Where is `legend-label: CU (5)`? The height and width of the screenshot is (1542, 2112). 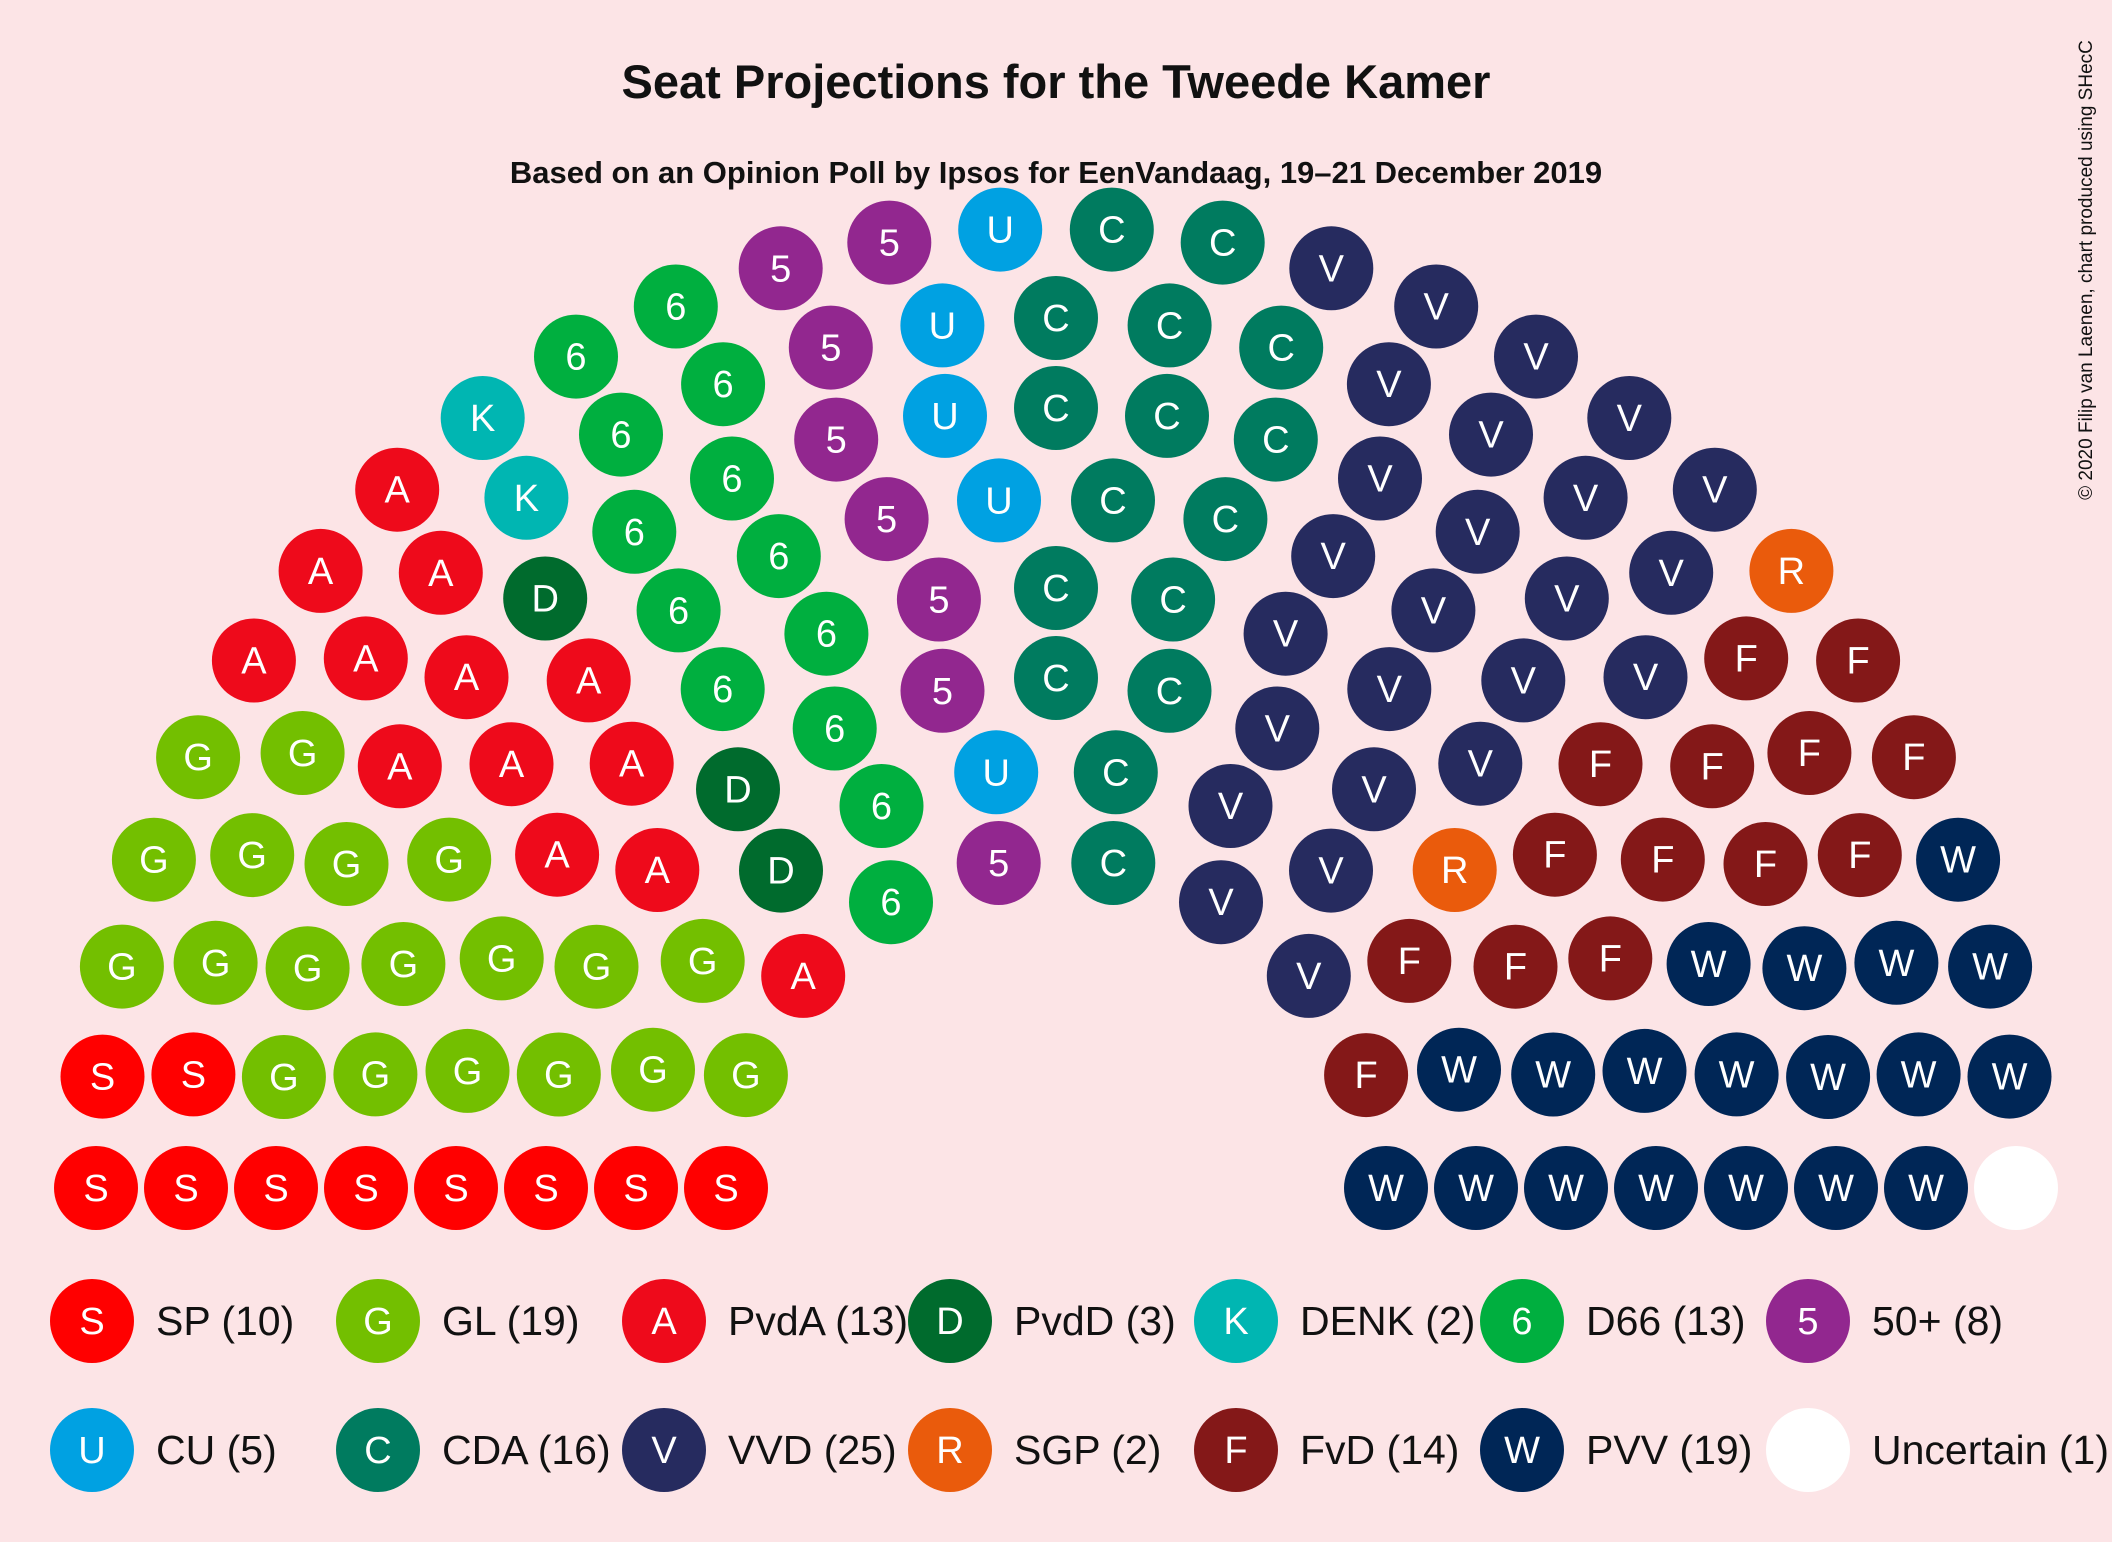 legend-label: CU (5) is located at coordinates (216, 1450).